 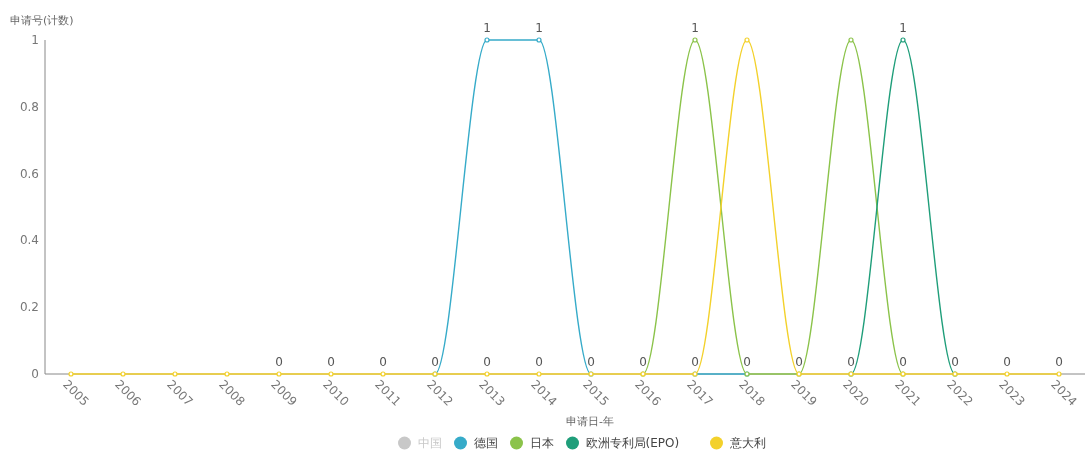 I want to click on legend-label: 日本, so click(x=541, y=443).